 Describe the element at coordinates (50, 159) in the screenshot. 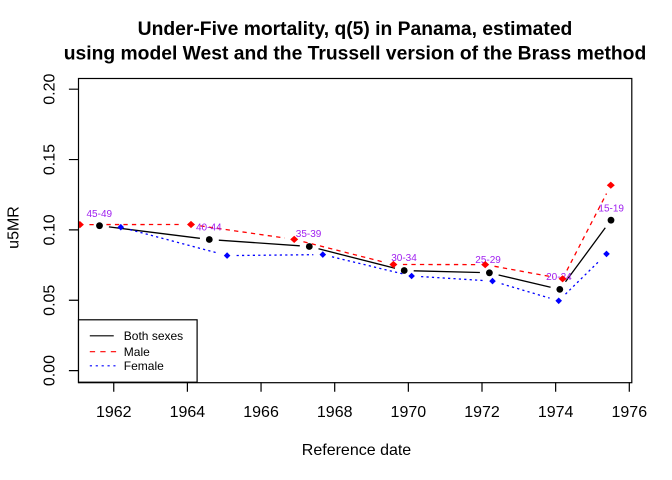

I see `svg-text: 0.15` at that location.